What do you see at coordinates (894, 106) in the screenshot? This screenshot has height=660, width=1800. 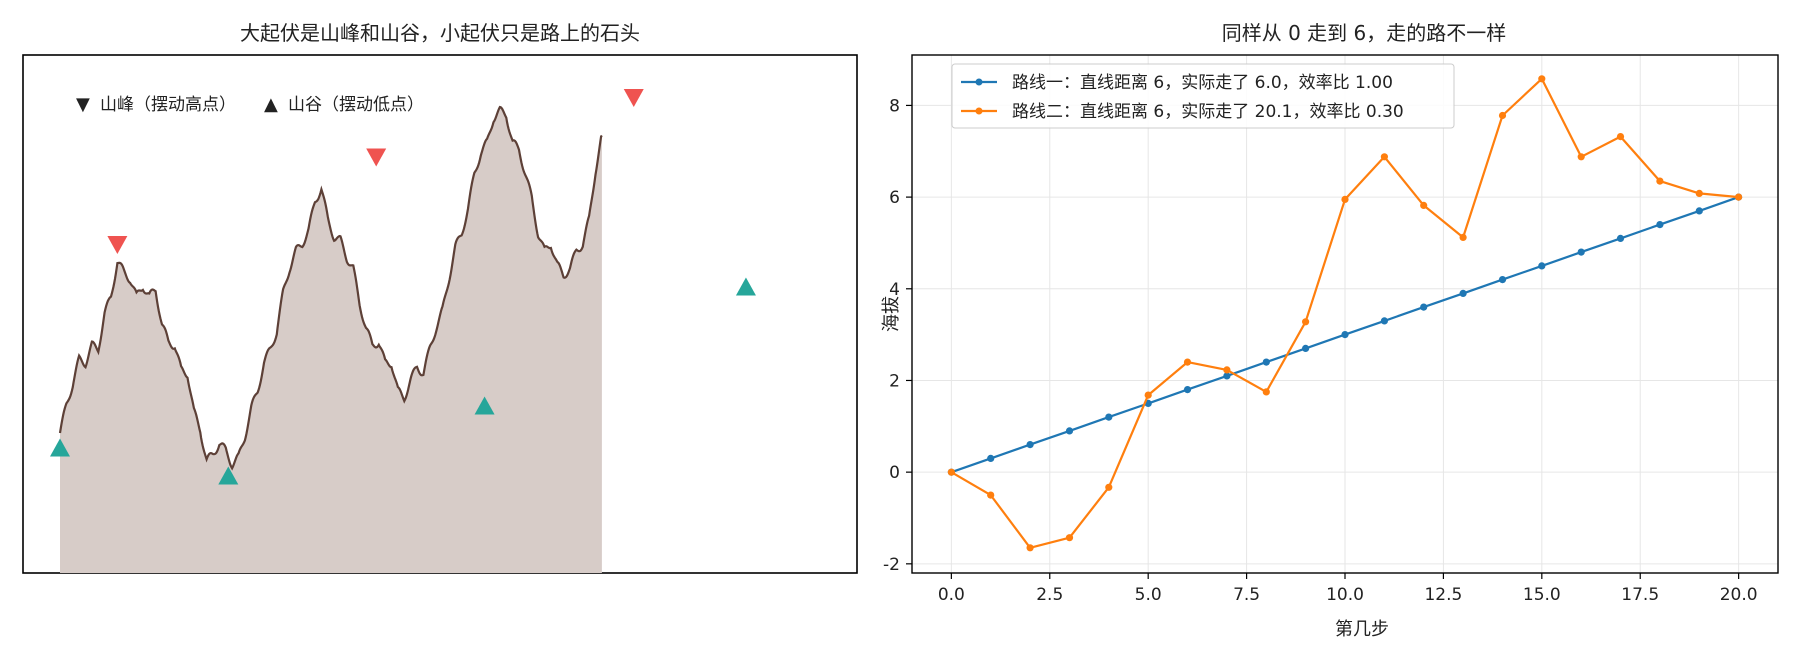 I see `y-tick-label: 8` at bounding box center [894, 106].